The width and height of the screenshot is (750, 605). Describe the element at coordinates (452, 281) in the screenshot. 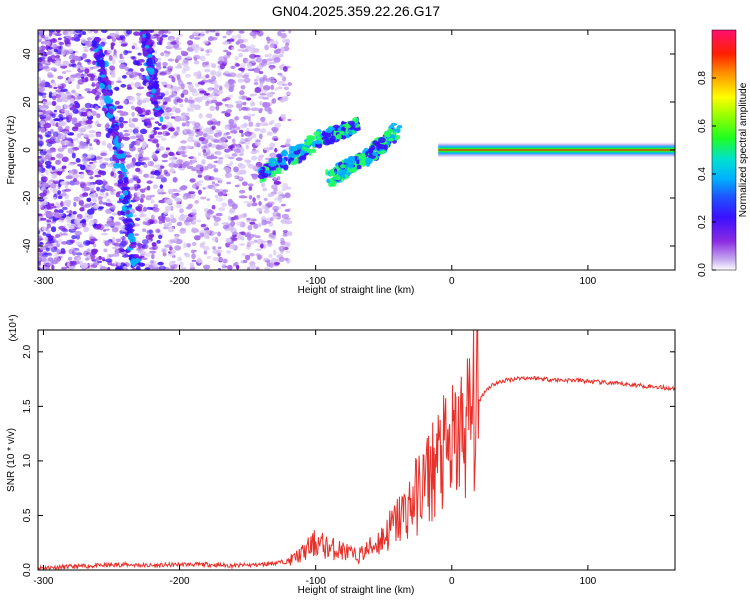

I see `x-tick-label: 0` at that location.